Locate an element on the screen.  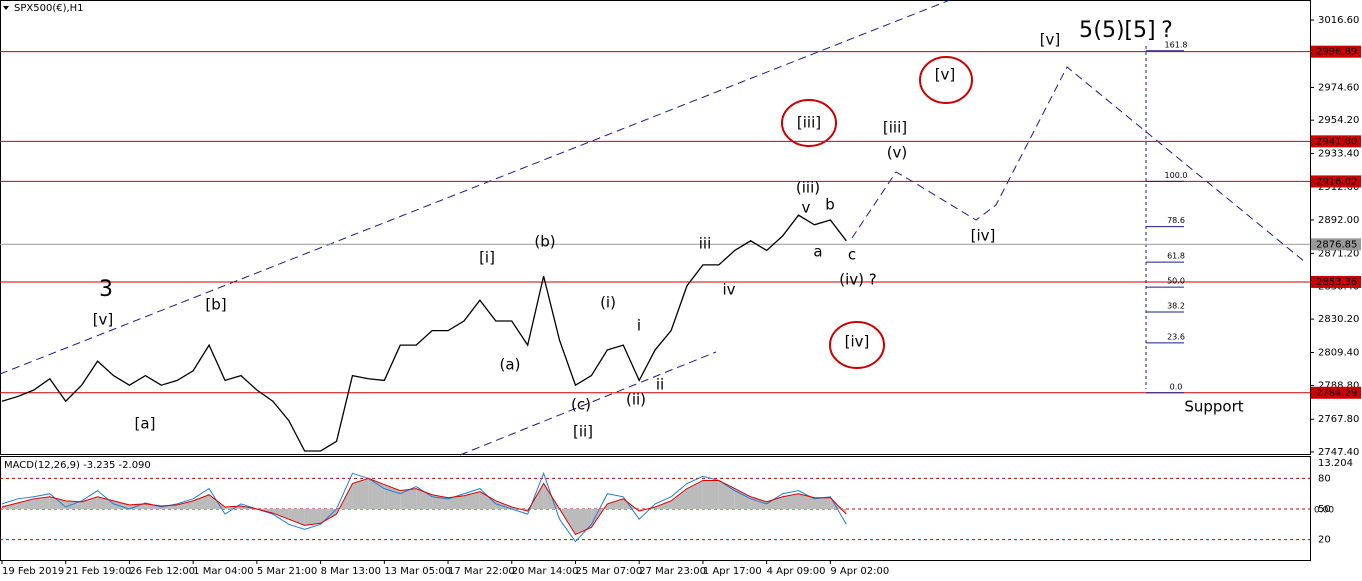
wave-label: ii is located at coordinates (660, 385).